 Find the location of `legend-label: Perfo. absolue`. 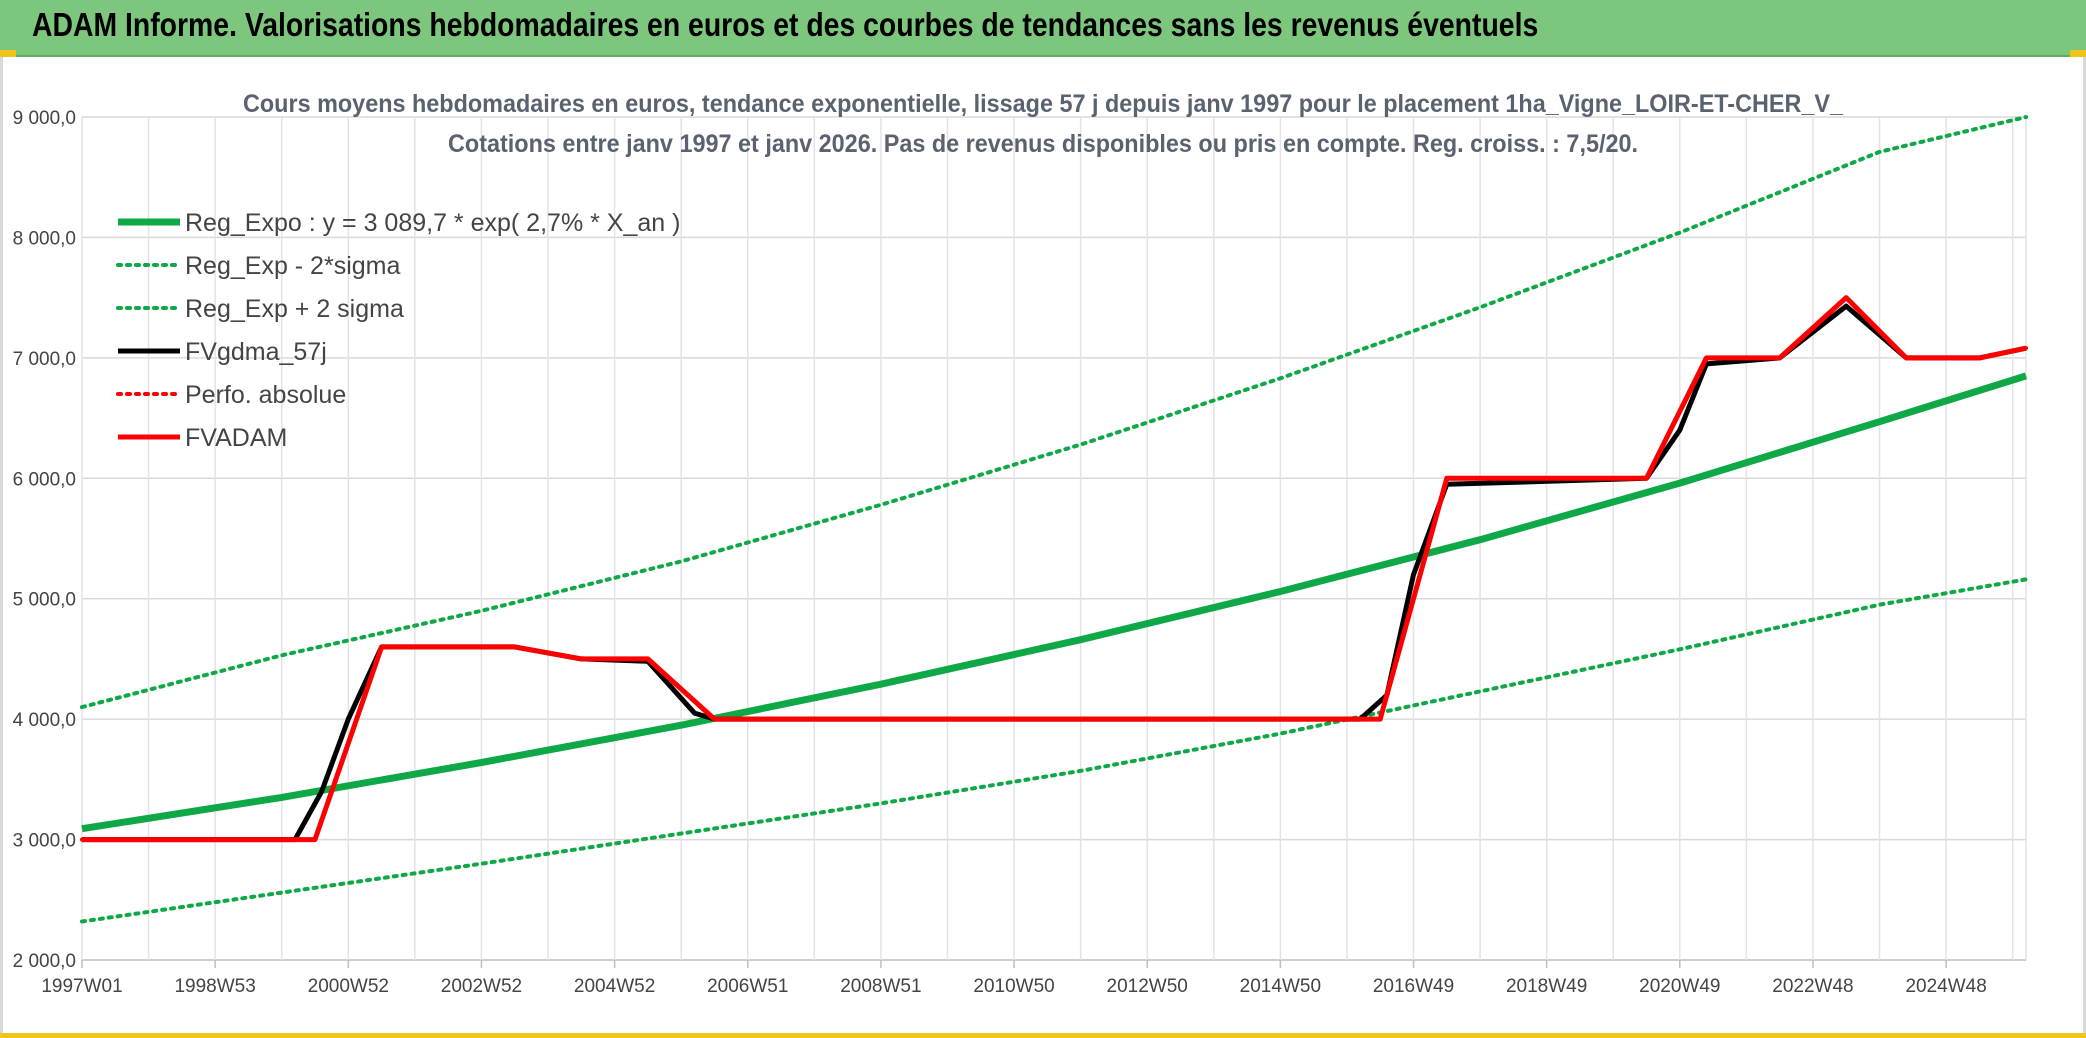

legend-label: Perfo. absolue is located at coordinates (265, 395).